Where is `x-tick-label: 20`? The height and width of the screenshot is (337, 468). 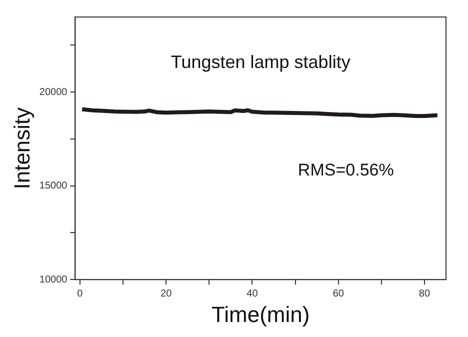
x-tick-label: 20 is located at coordinates (166, 294).